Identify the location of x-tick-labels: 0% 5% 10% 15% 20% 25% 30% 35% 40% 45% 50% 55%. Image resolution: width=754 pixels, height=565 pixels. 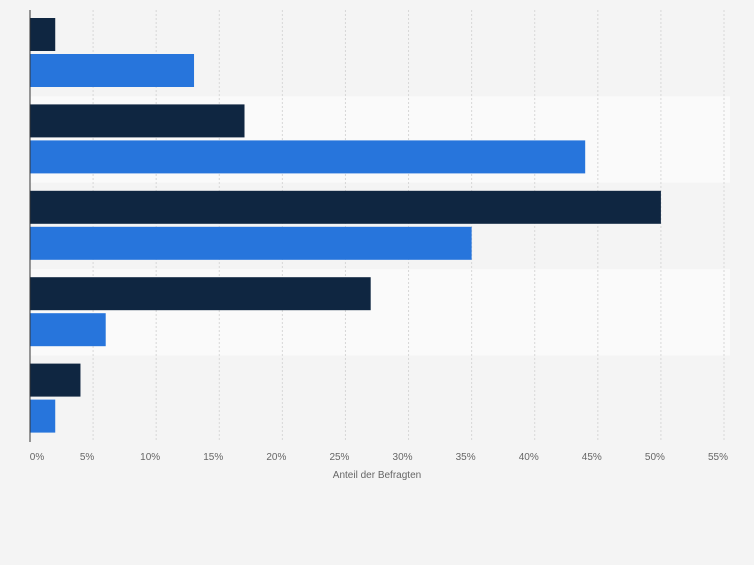
(379, 457).